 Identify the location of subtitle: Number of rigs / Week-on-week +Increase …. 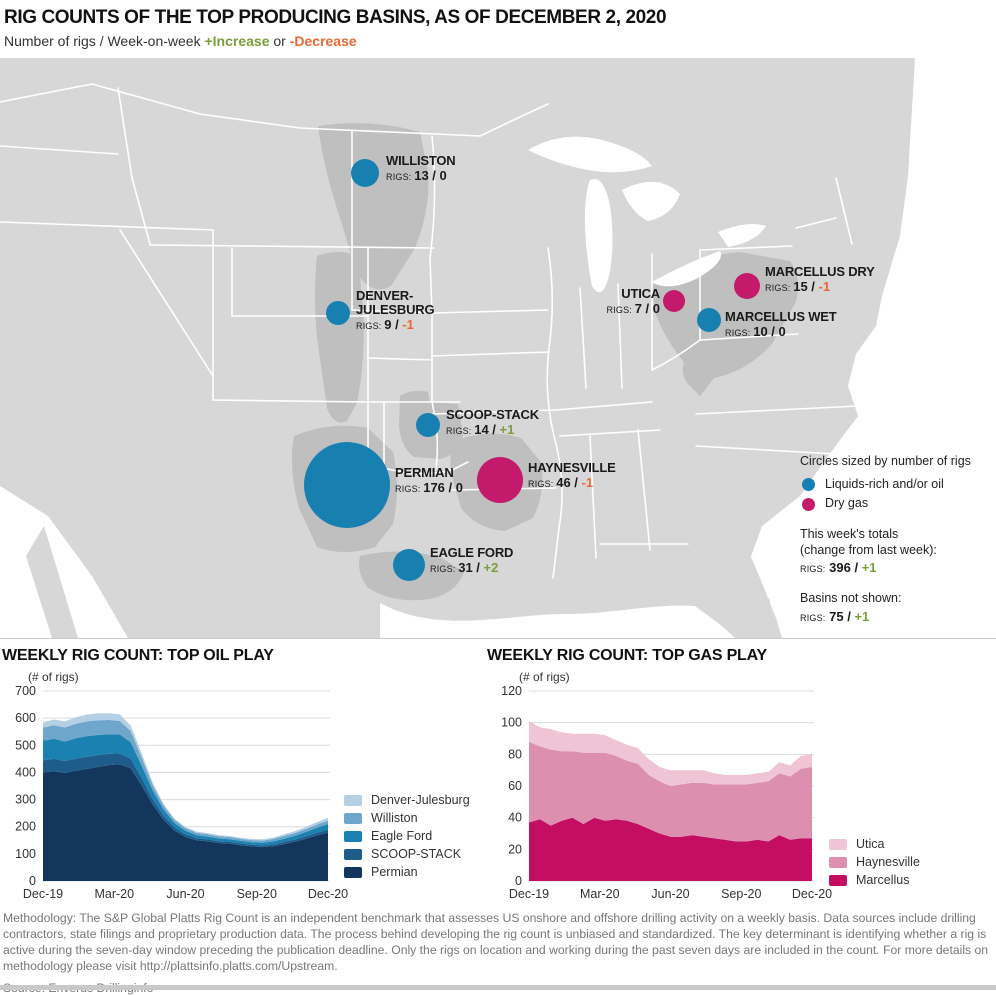
(500, 41).